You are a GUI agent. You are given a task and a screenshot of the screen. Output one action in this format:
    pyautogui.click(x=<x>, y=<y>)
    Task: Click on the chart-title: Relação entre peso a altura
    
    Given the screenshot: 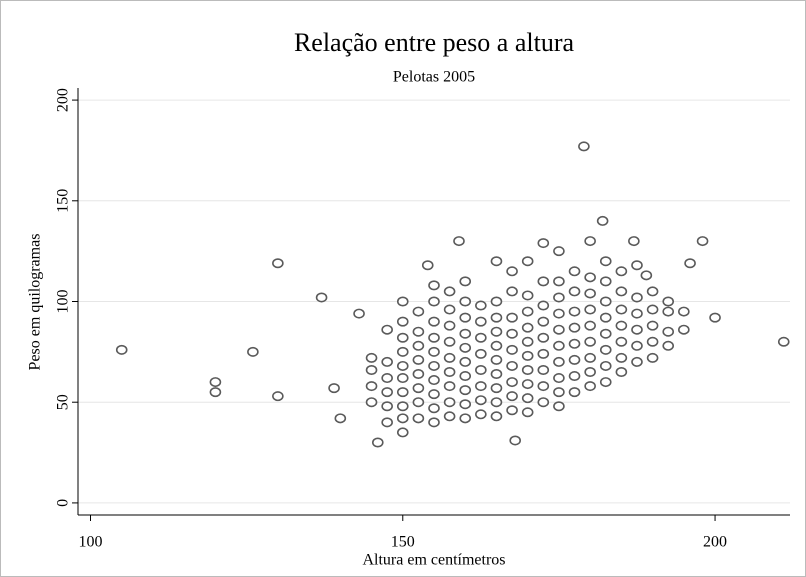 What is the action you would take?
    pyautogui.click(x=434, y=42)
    